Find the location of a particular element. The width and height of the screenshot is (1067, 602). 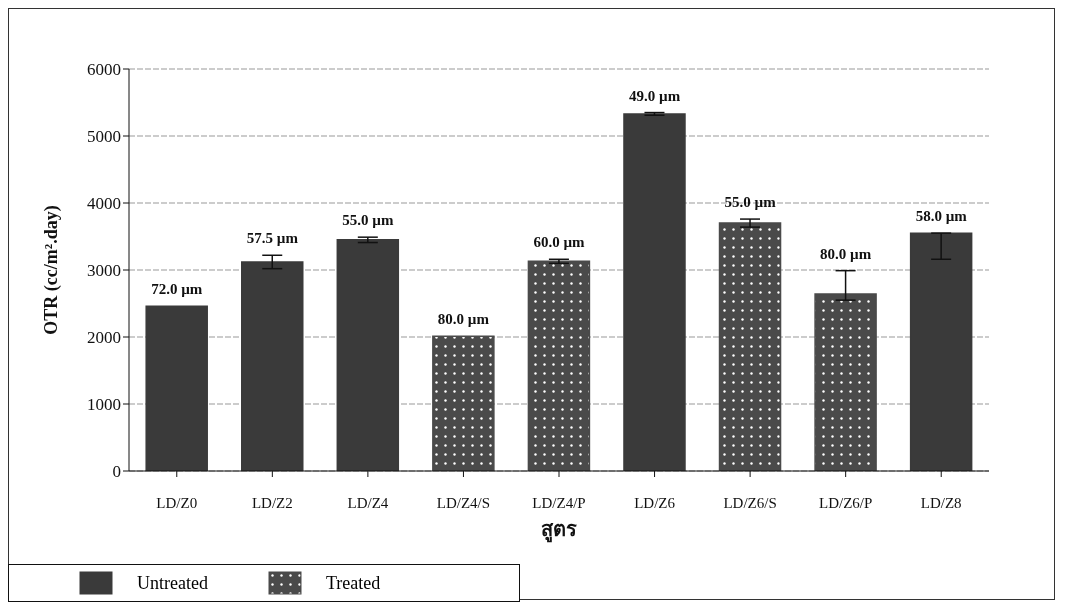

x-tick-label: LD/Z6/S is located at coordinates (750, 502).